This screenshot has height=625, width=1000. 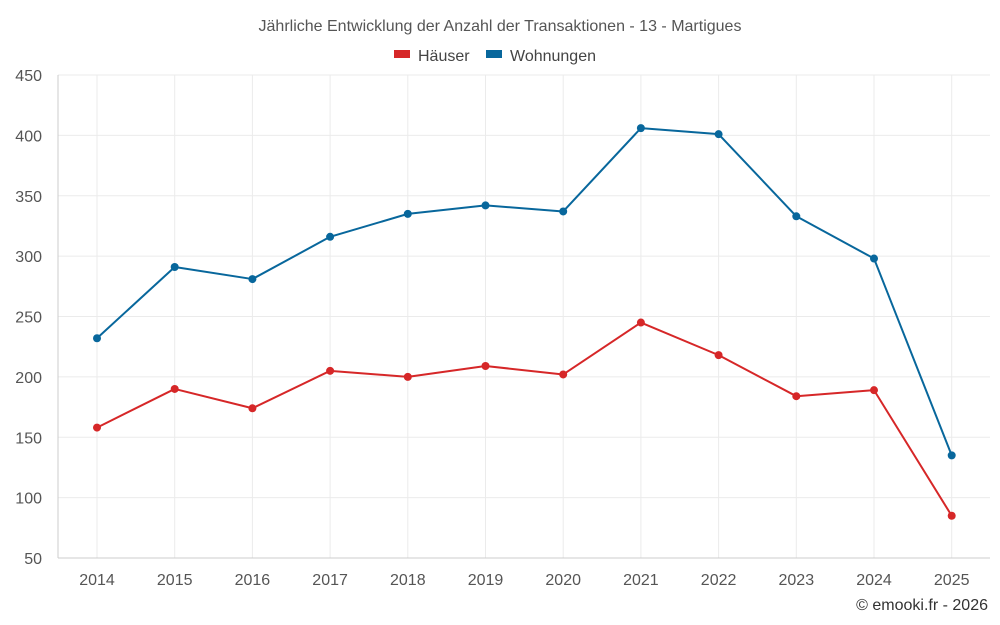 What do you see at coordinates (33, 559) in the screenshot?
I see `y-tick-label: 50` at bounding box center [33, 559].